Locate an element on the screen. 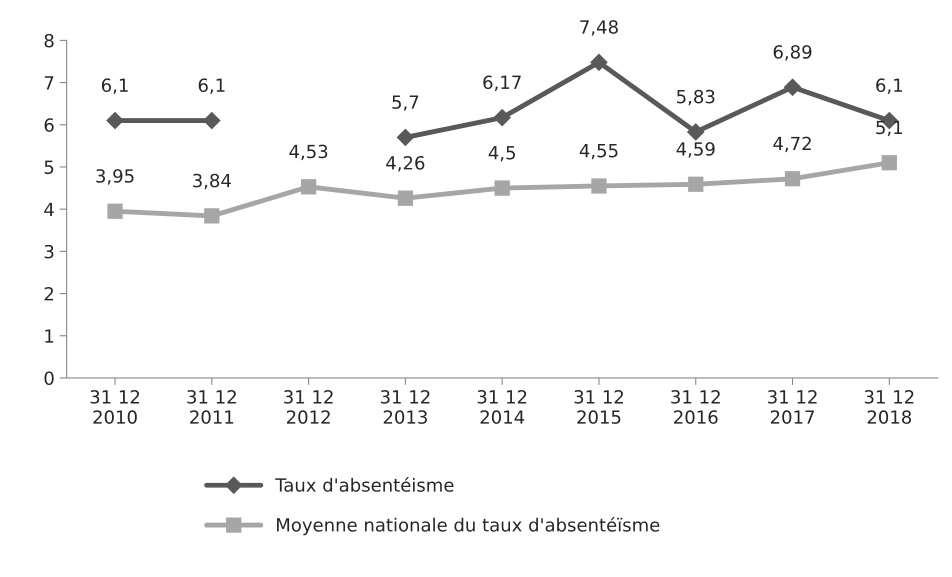  data-label: 5,83 is located at coordinates (695, 98).